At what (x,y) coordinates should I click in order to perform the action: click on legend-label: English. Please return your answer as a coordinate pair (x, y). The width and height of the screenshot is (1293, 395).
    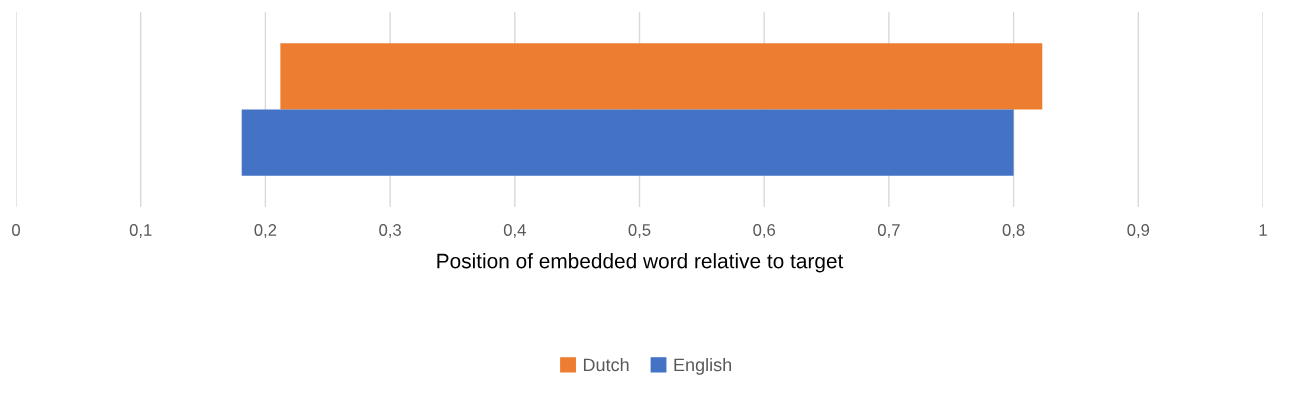
    Looking at the image, I should click on (703, 366).